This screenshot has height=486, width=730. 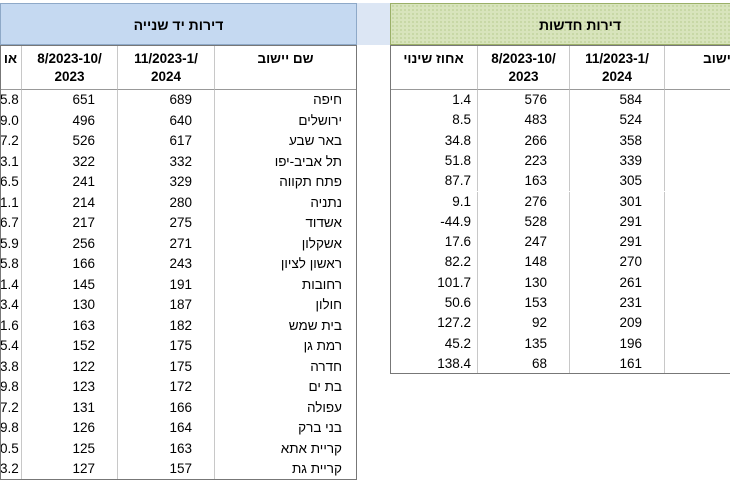 I want to click on value-cell: 209, so click(x=617, y=323).